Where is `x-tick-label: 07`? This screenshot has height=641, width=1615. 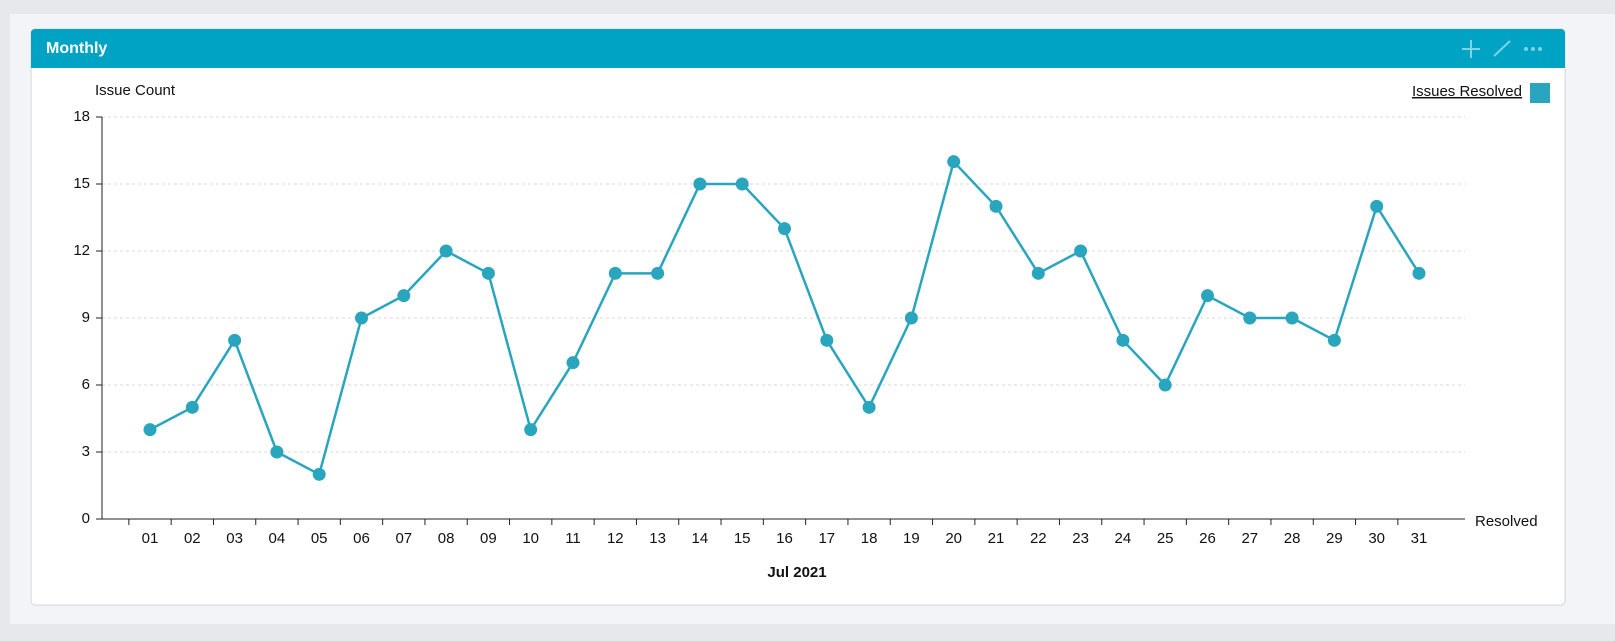
x-tick-label: 07 is located at coordinates (403, 538).